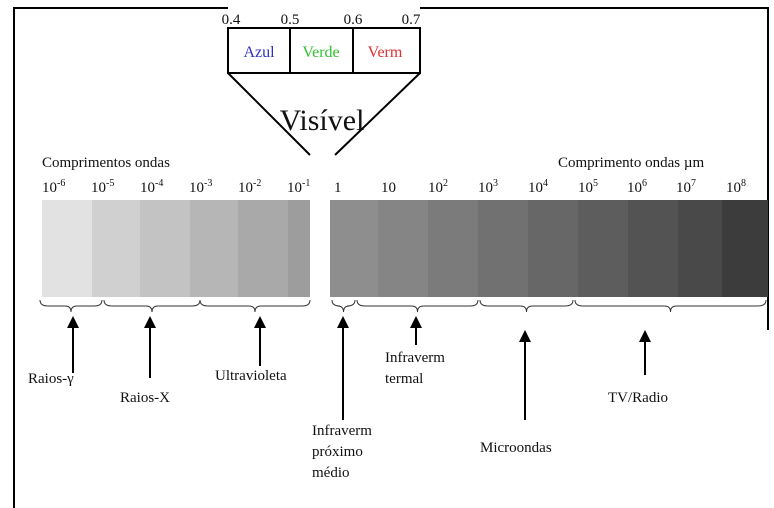  What do you see at coordinates (445, 183) in the screenshot?
I see `tick-exp: 2` at bounding box center [445, 183].